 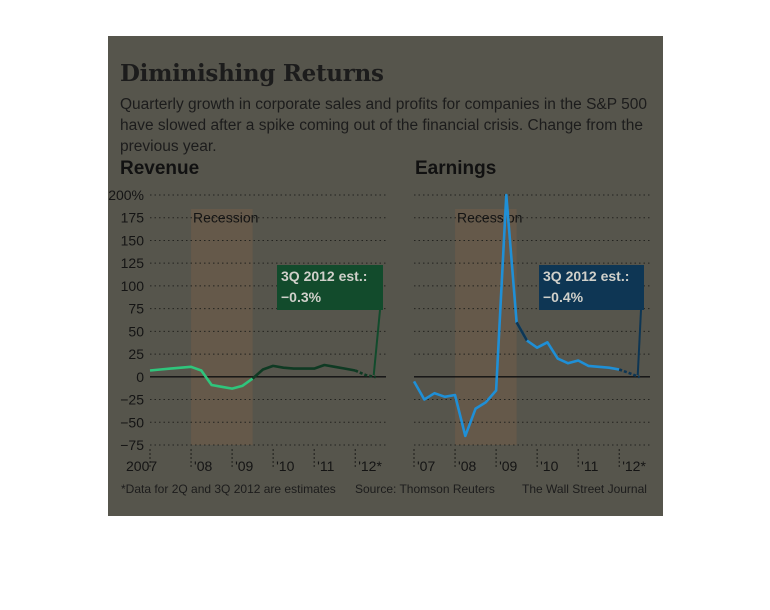 I want to click on earnings-callout-pointer, so click(x=639, y=342).